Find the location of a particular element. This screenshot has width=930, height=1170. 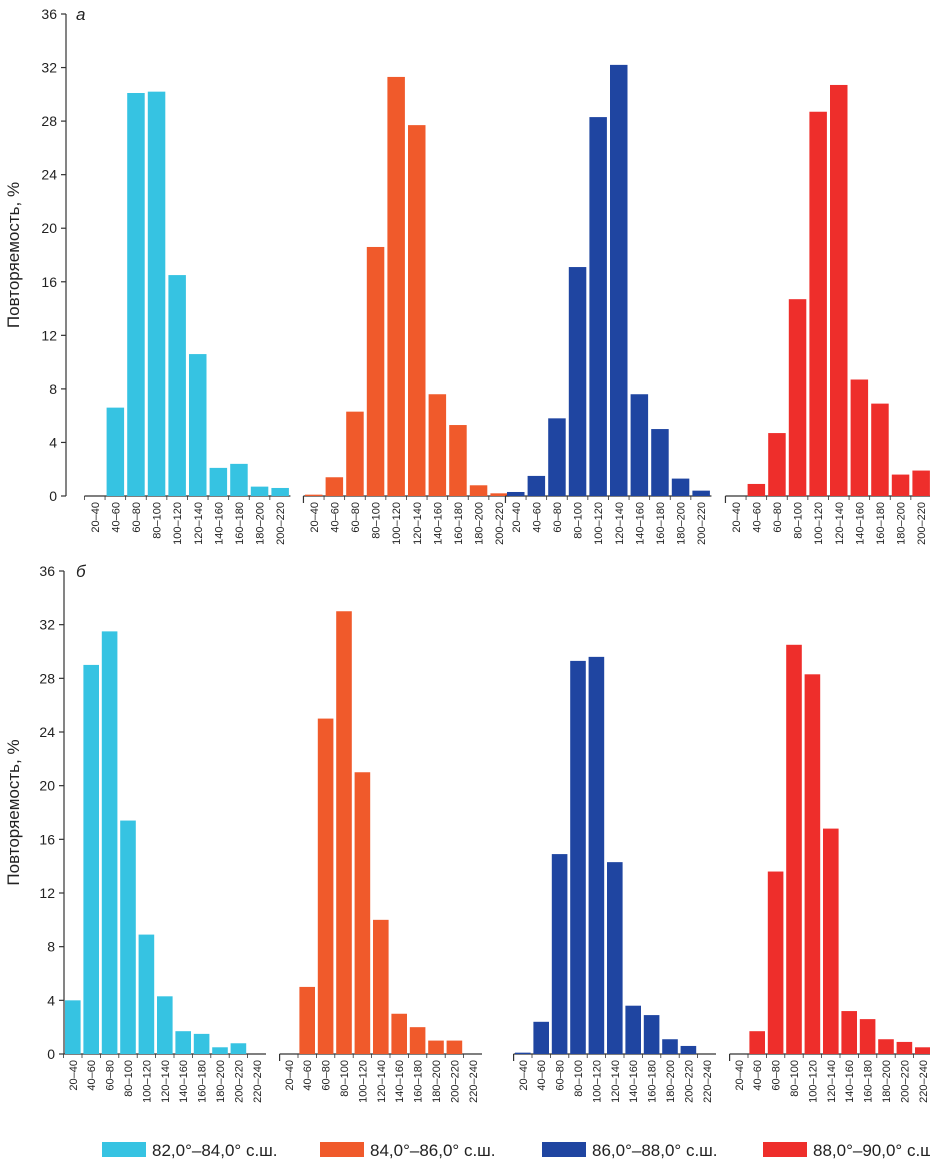

y-tick-label: 32 is located at coordinates (47, 625).